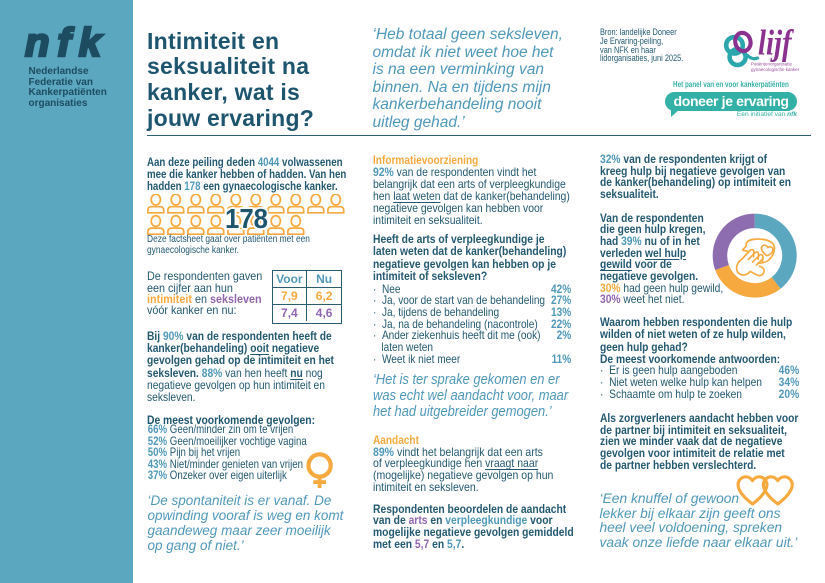 The height and width of the screenshot is (583, 825). I want to click on svg-text: gynaecologische kanker, so click(775, 69).